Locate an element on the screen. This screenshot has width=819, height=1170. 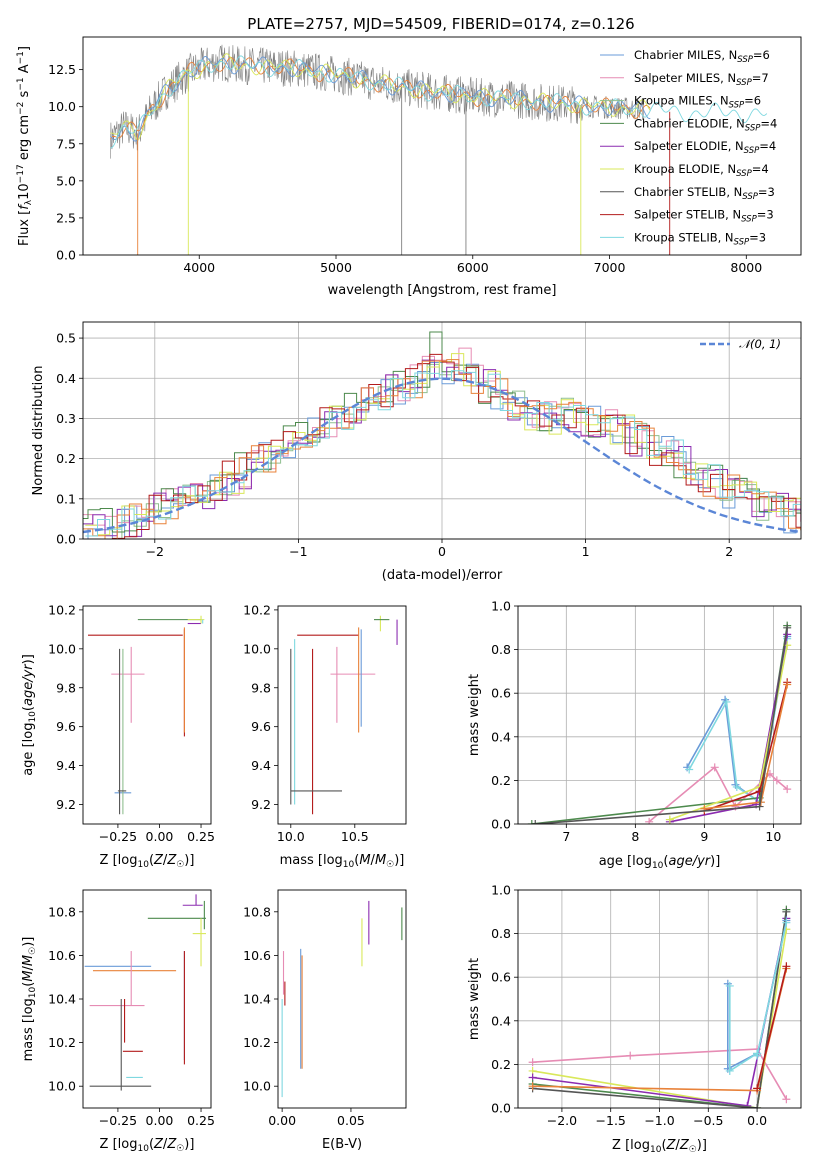
mass-vs-ebv-panel: 0.00 0.05 10.0 10.2 10.4 10.6 10.8 E(B-V) is located at coordinates (325, 1020).